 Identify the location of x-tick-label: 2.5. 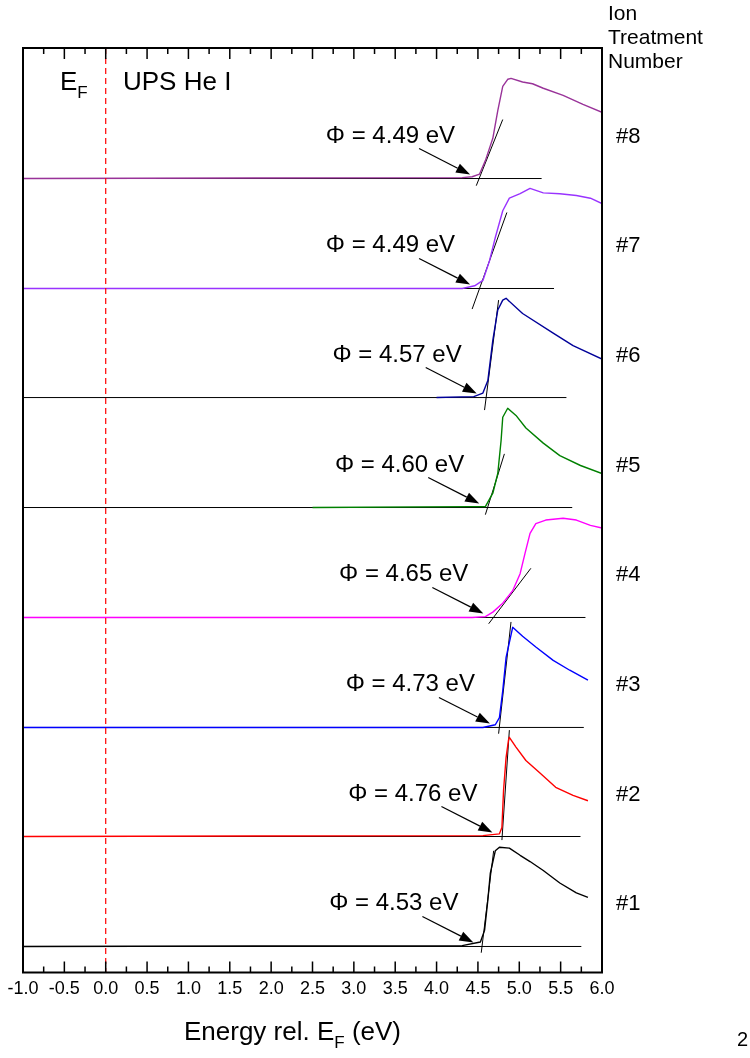
(312, 988).